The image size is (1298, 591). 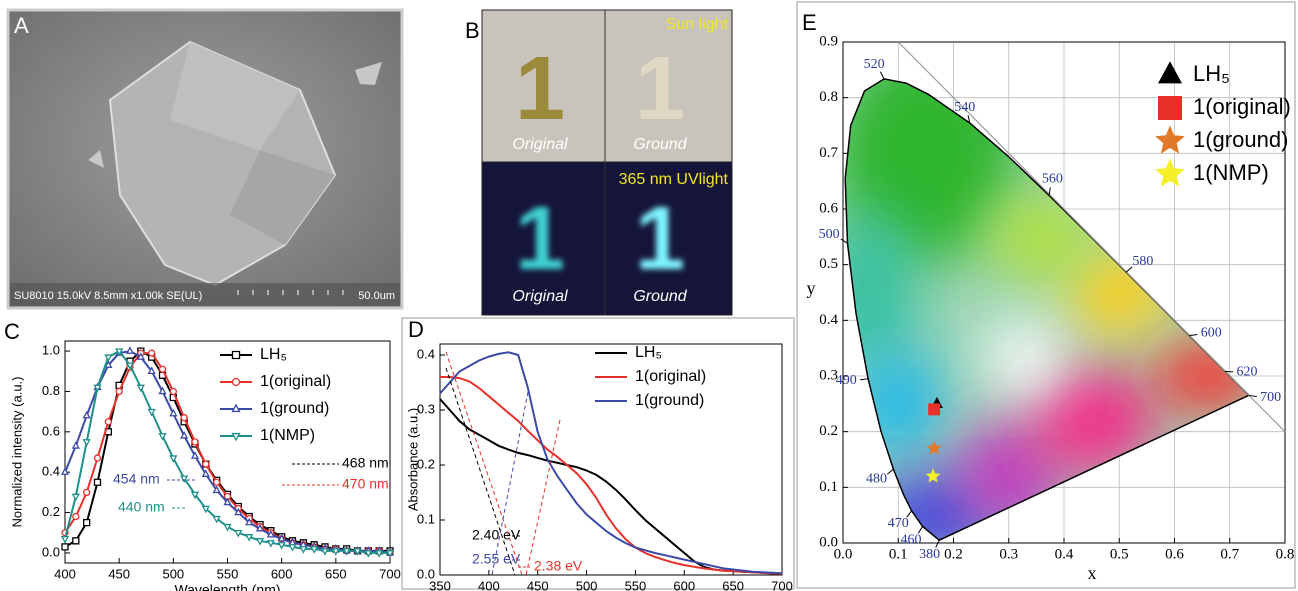 I want to click on series-line, so click(x=611, y=475).